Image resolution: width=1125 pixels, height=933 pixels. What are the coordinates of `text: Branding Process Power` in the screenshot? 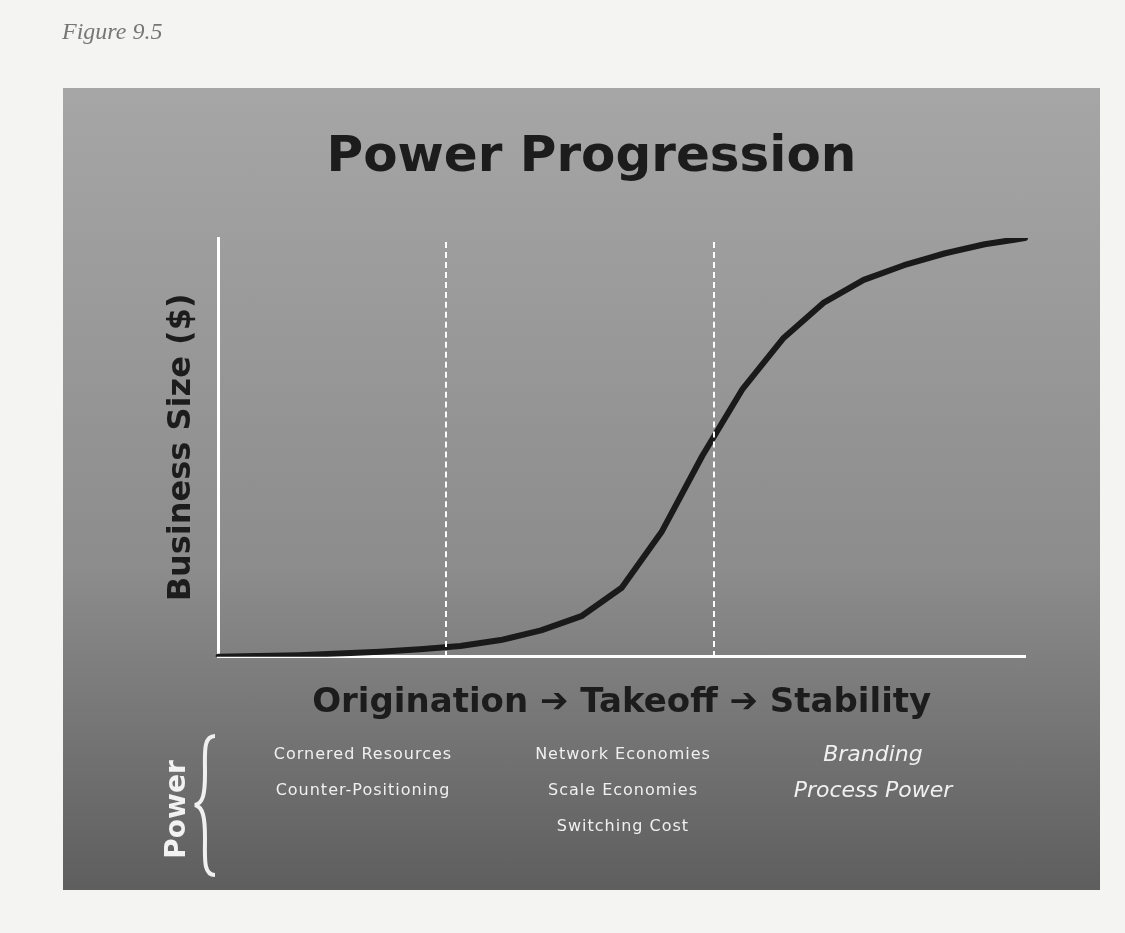 It's located at (873, 772).